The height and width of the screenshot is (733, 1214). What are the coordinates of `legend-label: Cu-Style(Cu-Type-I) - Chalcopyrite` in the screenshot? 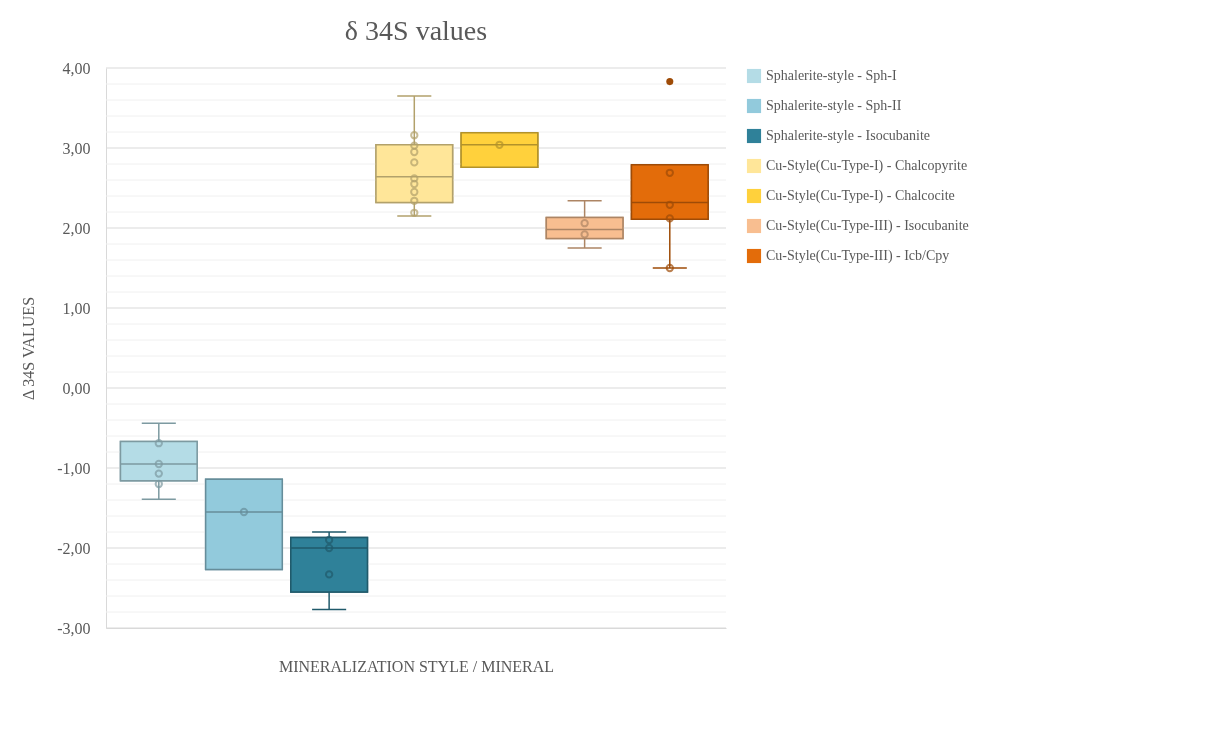 It's located at (867, 166).